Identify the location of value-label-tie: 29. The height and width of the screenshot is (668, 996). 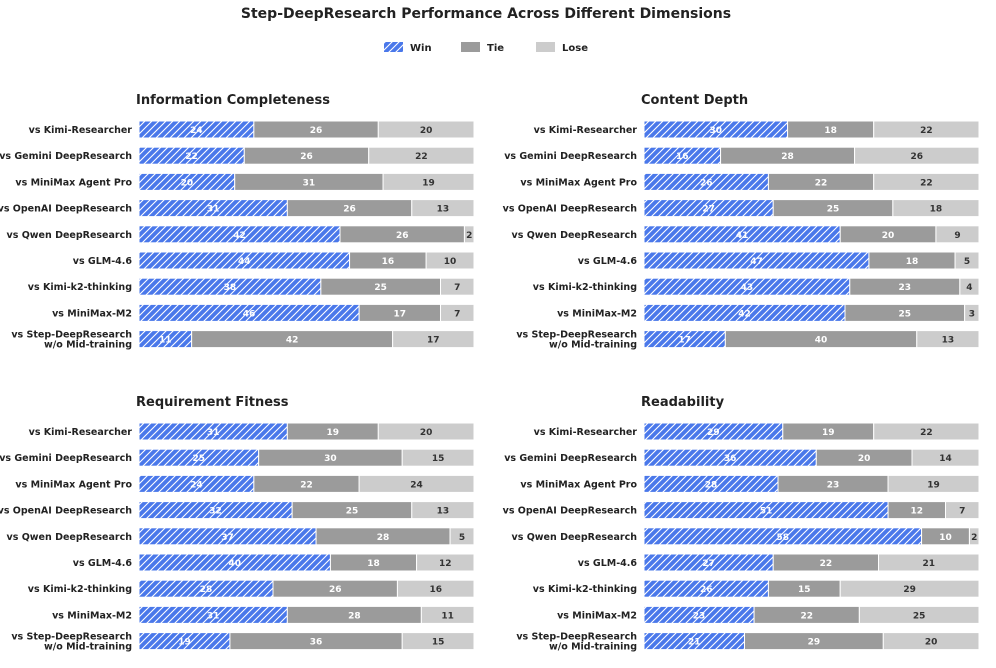
(814, 643).